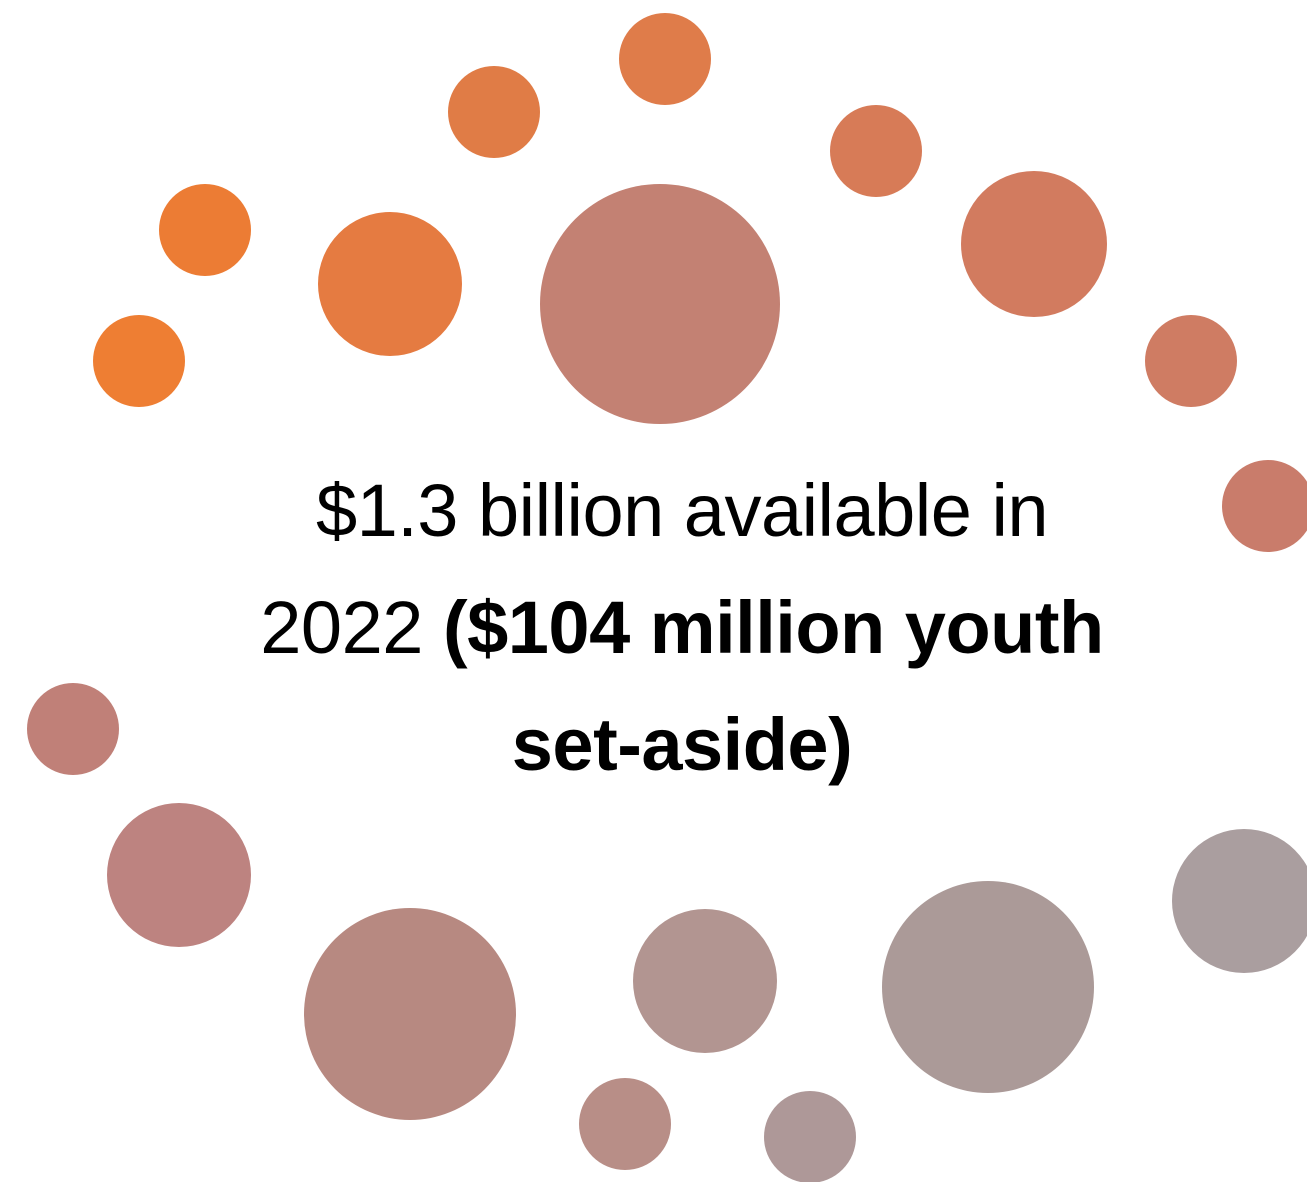 The height and width of the screenshot is (1182, 1307). Describe the element at coordinates (351, 627) in the screenshot. I see `headline-year: 2022` at that location.